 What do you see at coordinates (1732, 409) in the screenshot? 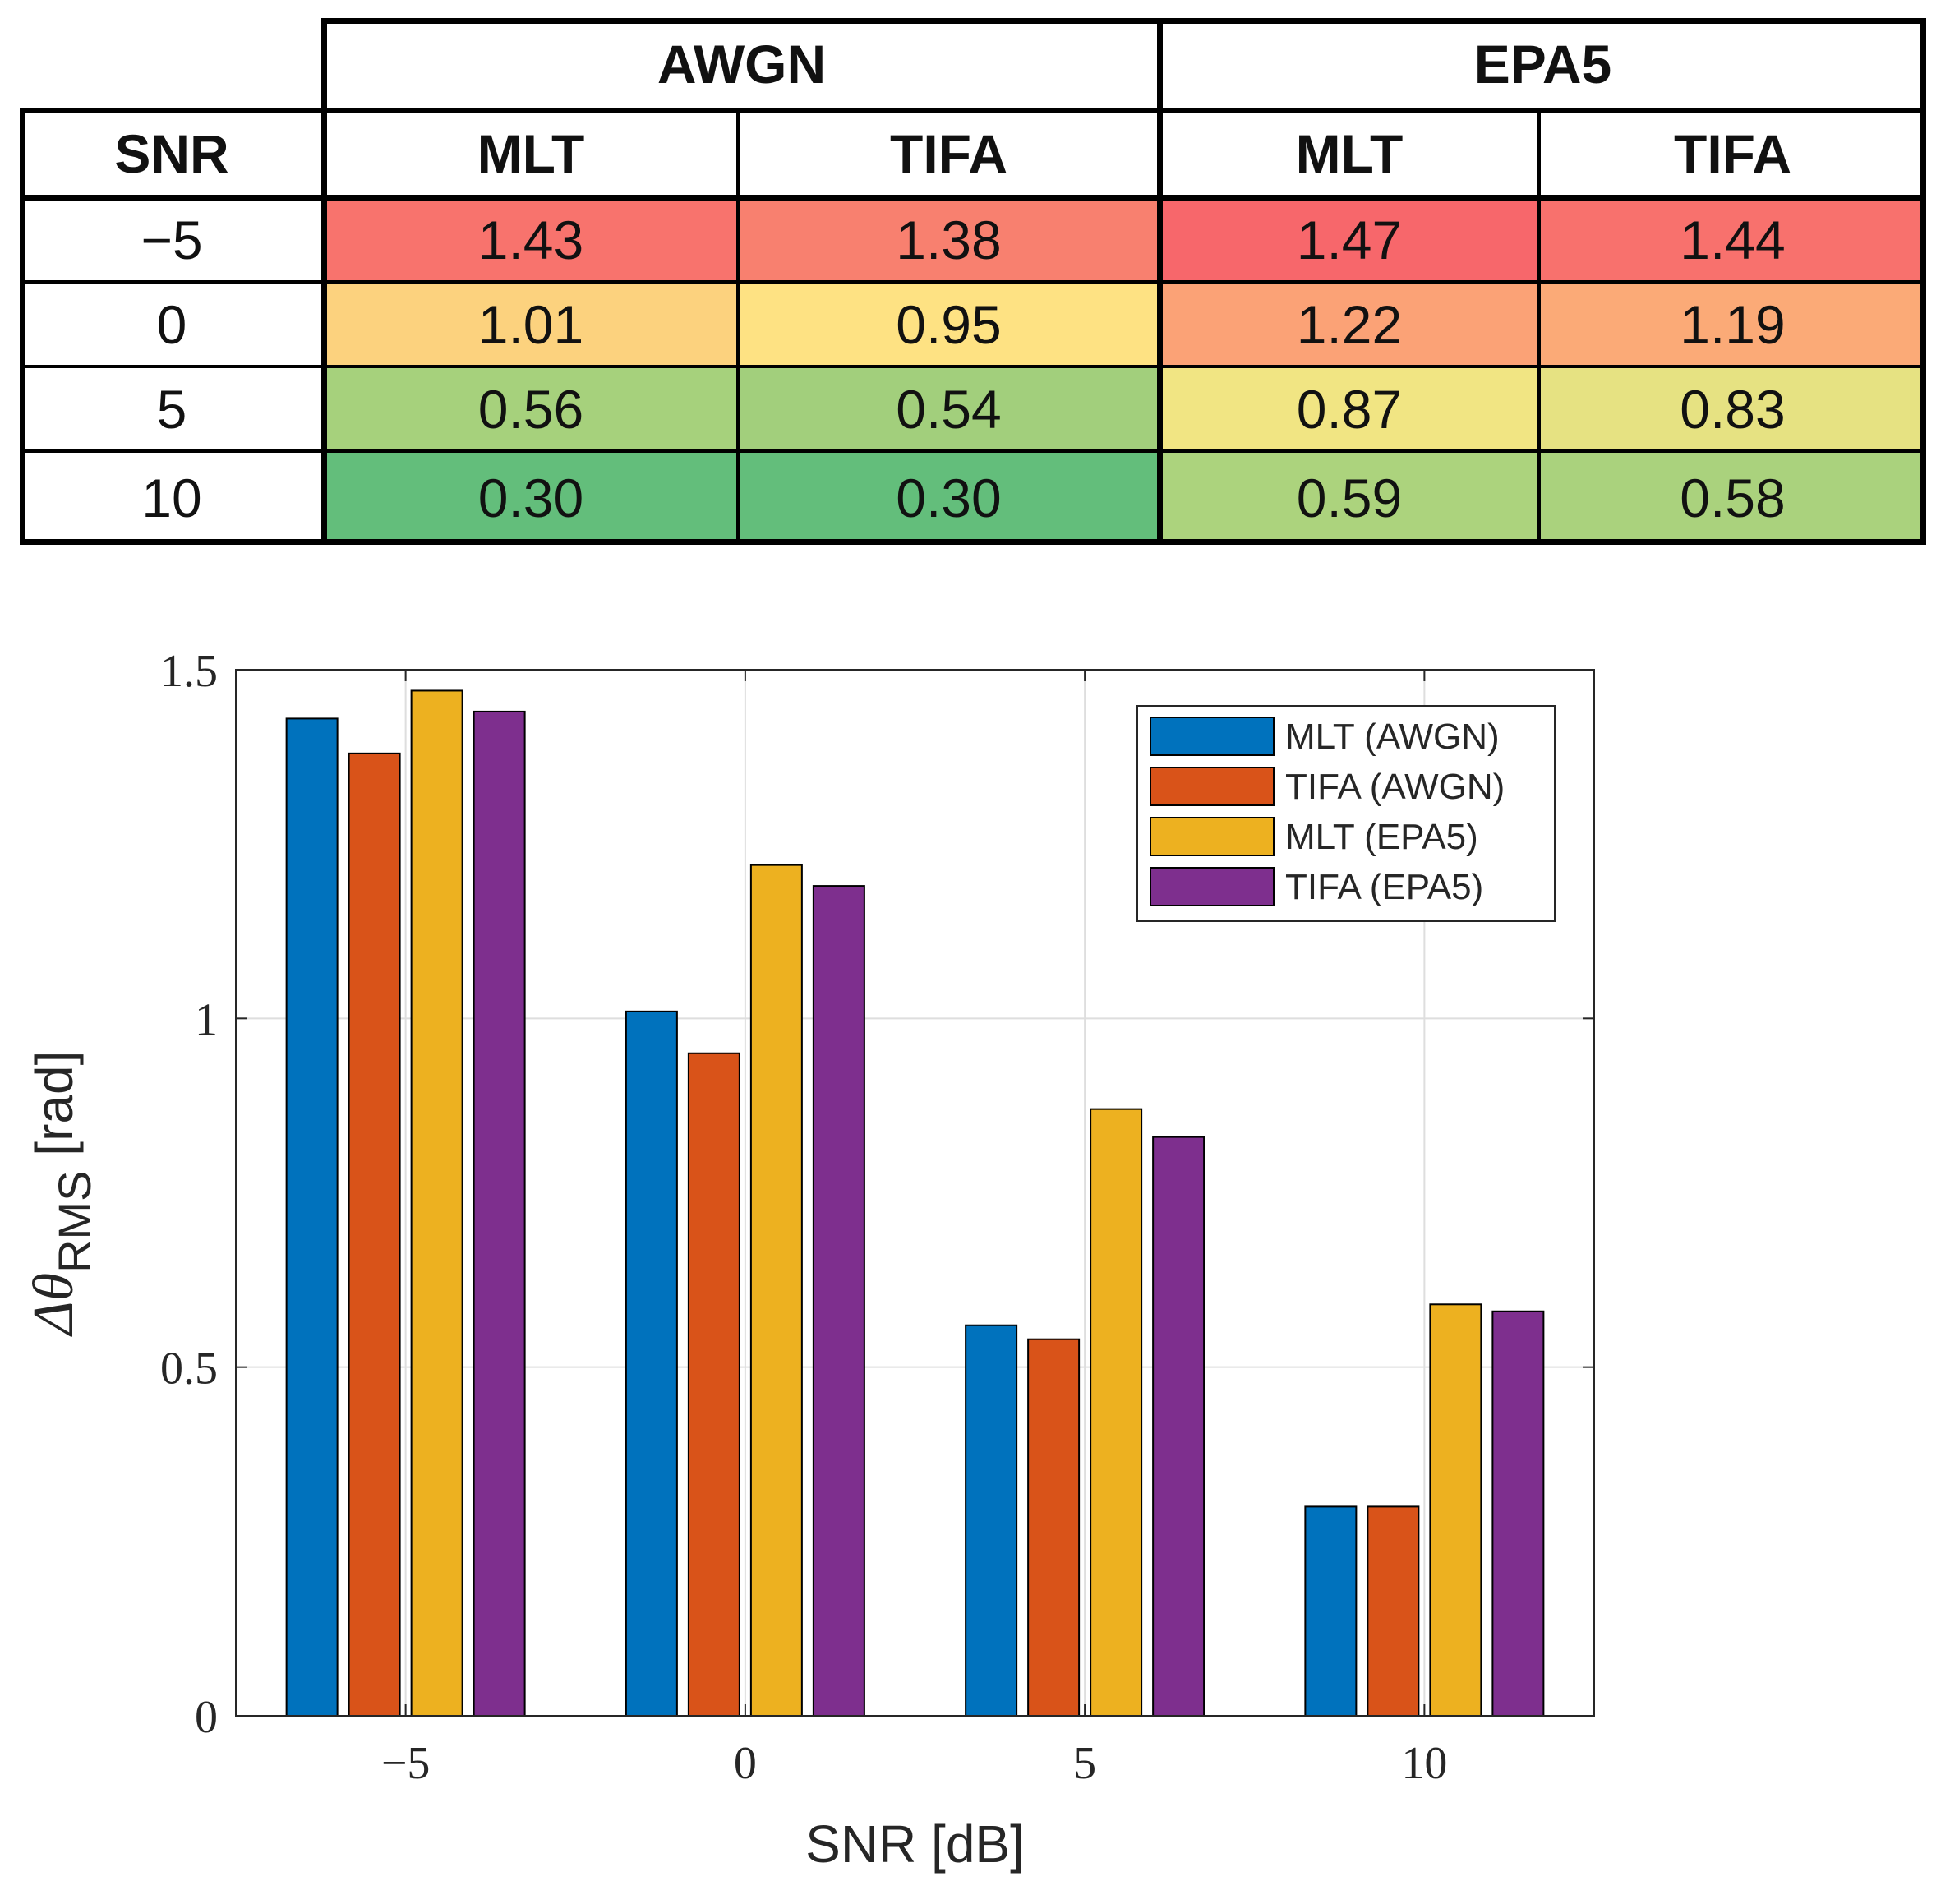
I see `table-cell: 0.83` at bounding box center [1732, 409].